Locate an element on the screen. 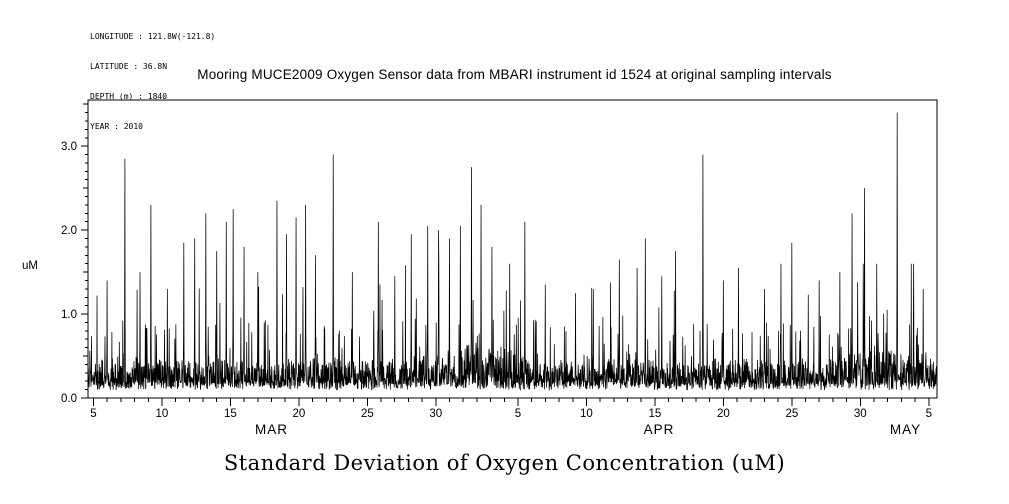 The image size is (1009, 504). month-label: MAY is located at coordinates (905, 429).